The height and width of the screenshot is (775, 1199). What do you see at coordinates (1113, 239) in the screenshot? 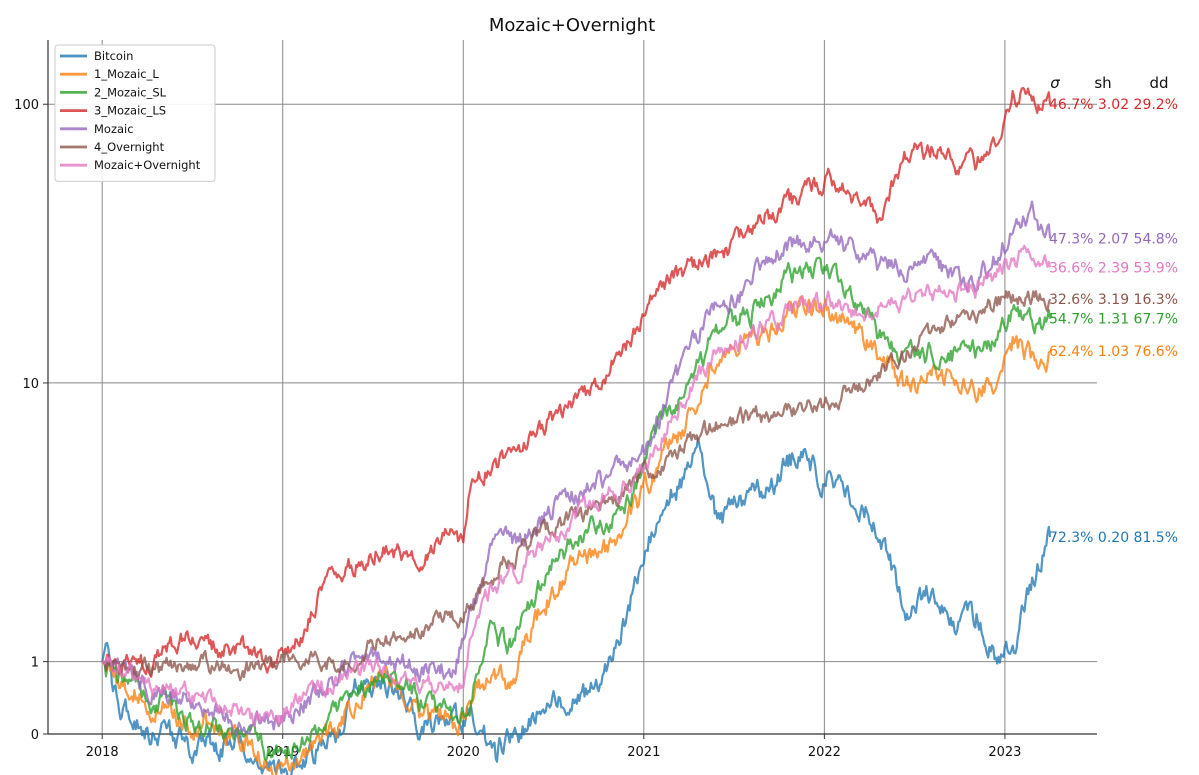
I see `stat-annotation-Mozaic: 47.3% 2.07 54.8%` at bounding box center [1113, 239].